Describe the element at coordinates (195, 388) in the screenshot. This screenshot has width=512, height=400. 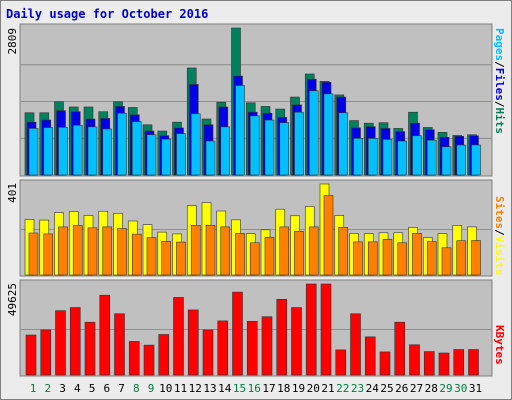
I see `day-label-12: 12` at that location.